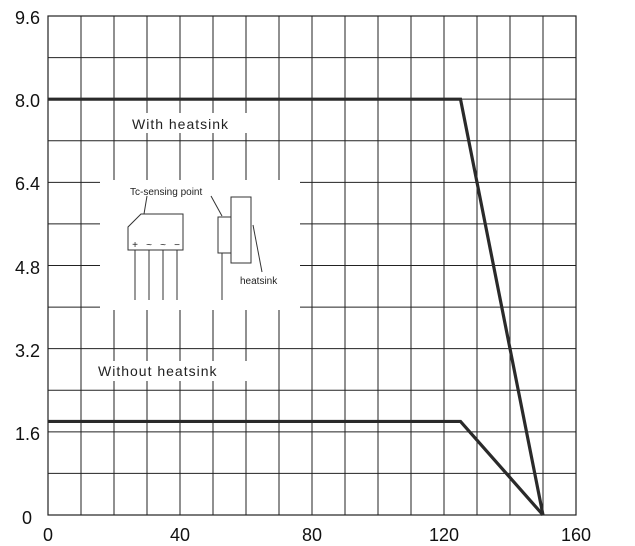  I want to click on heatsink-label: heatsink, so click(259, 281).